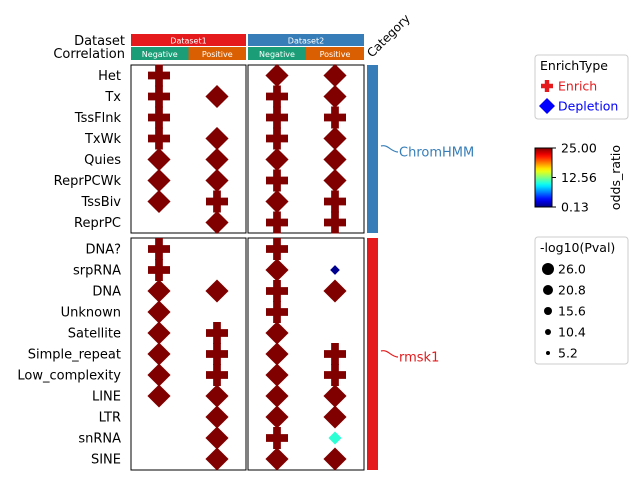 The image size is (638, 484). What do you see at coordinates (159, 333) in the screenshot?
I see `depletion-marker-satellite-col0` at bounding box center [159, 333].